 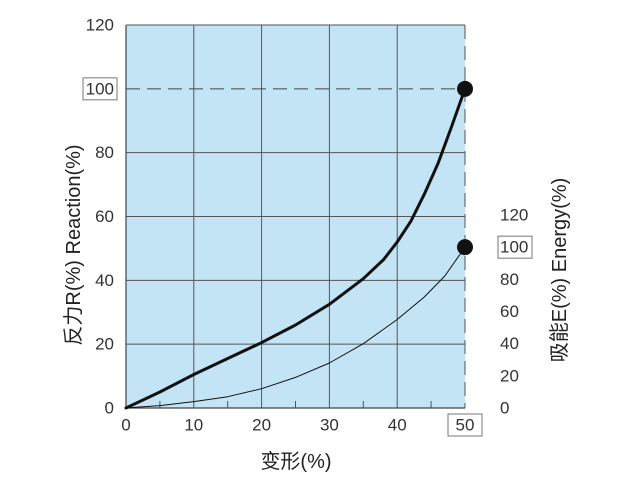 What do you see at coordinates (104, 152) in the screenshot?
I see `y-left-tick-label: 80` at bounding box center [104, 152].